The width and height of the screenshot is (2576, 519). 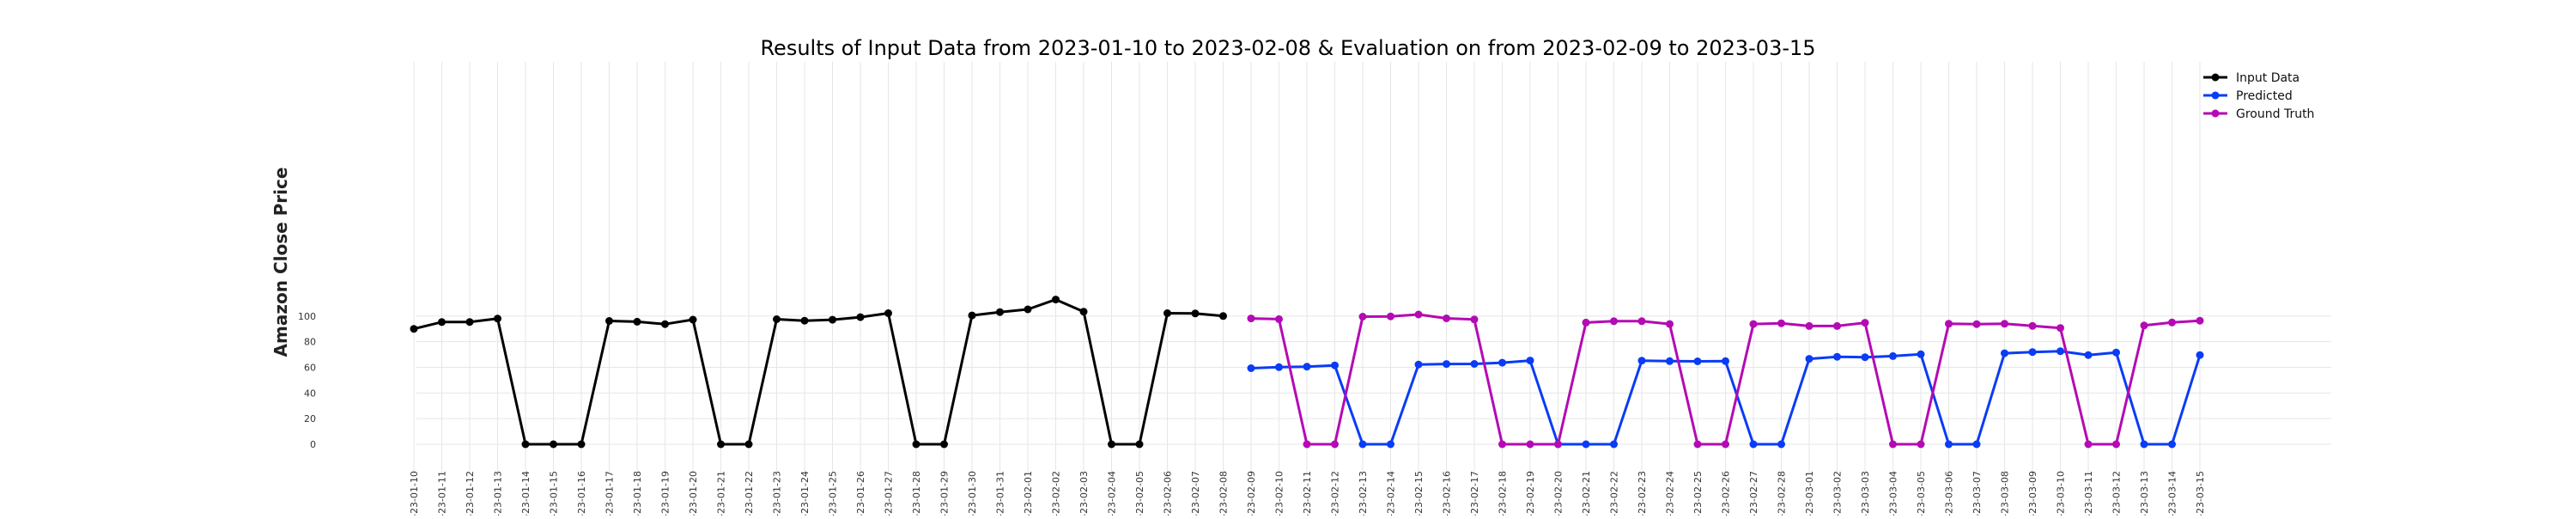 I want to click on x-tick-label: -23-03-15, so click(x=2200, y=493).